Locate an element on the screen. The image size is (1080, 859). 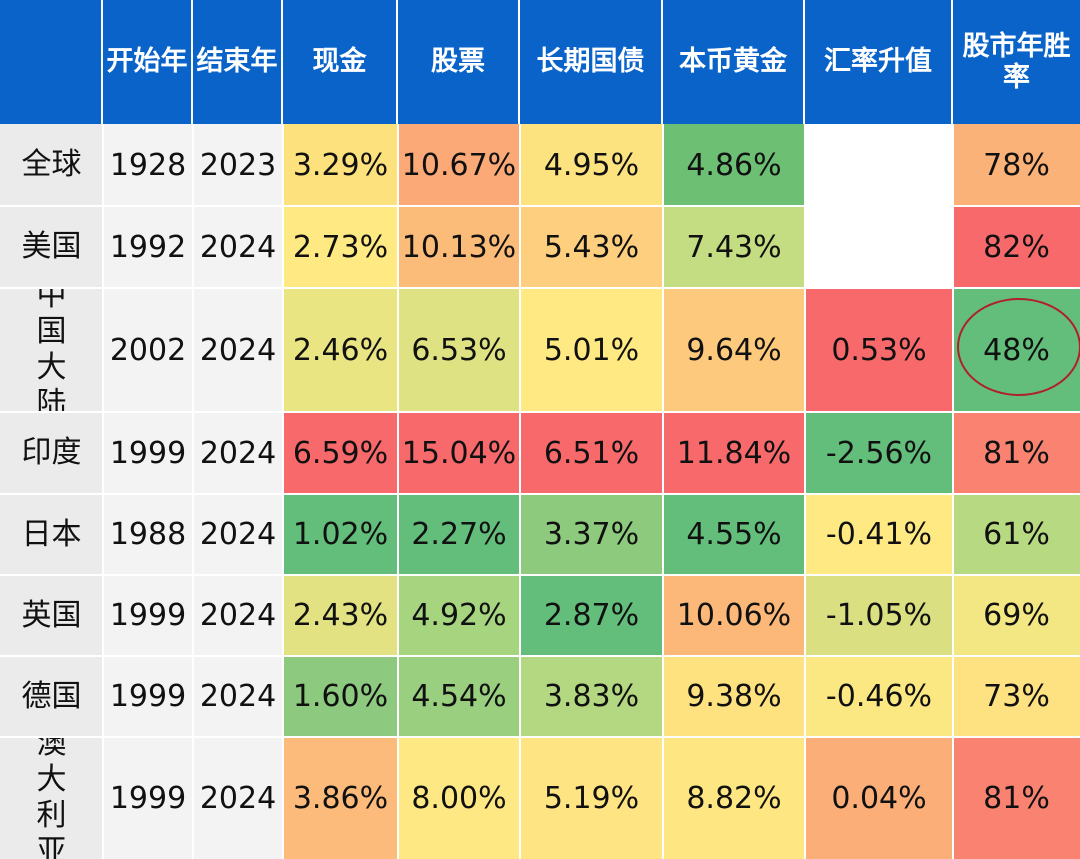
row-label: 全球 is located at coordinates (51, 165).